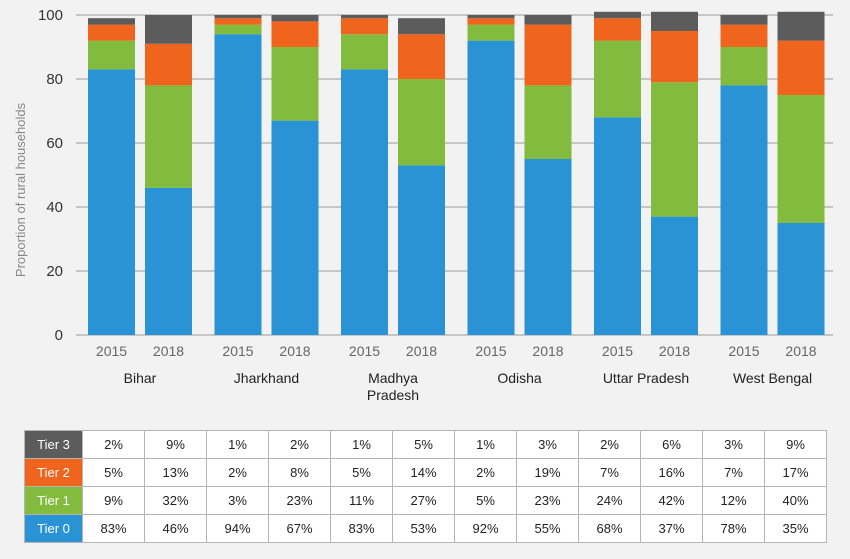 This screenshot has width=850, height=559. What do you see at coordinates (733, 500) in the screenshot?
I see `table-cell: 12%` at bounding box center [733, 500].